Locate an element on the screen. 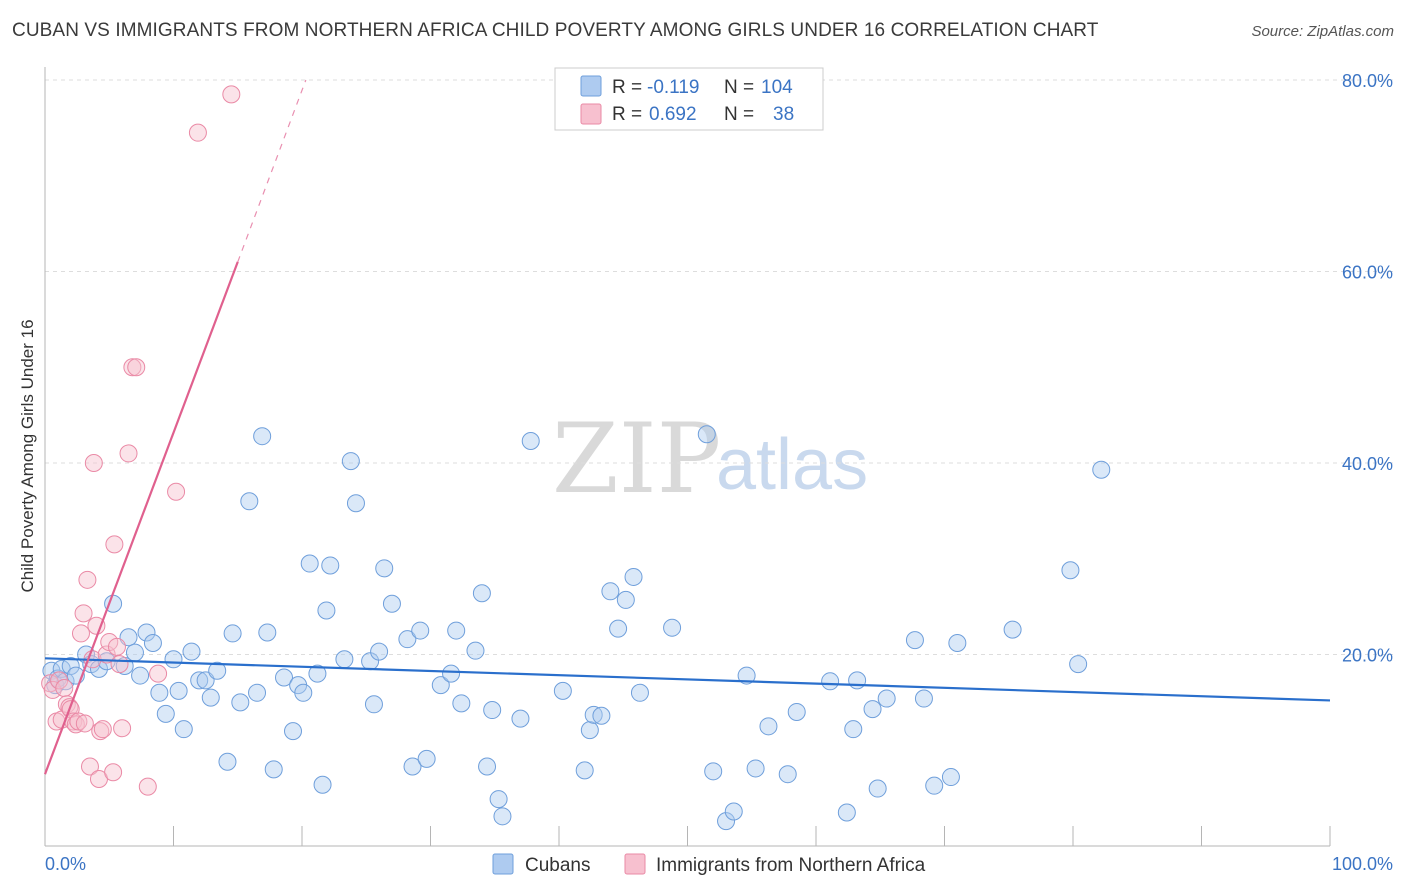 The height and width of the screenshot is (892, 1406). bottom-legend-swatch-cubans is located at coordinates (503, 864).